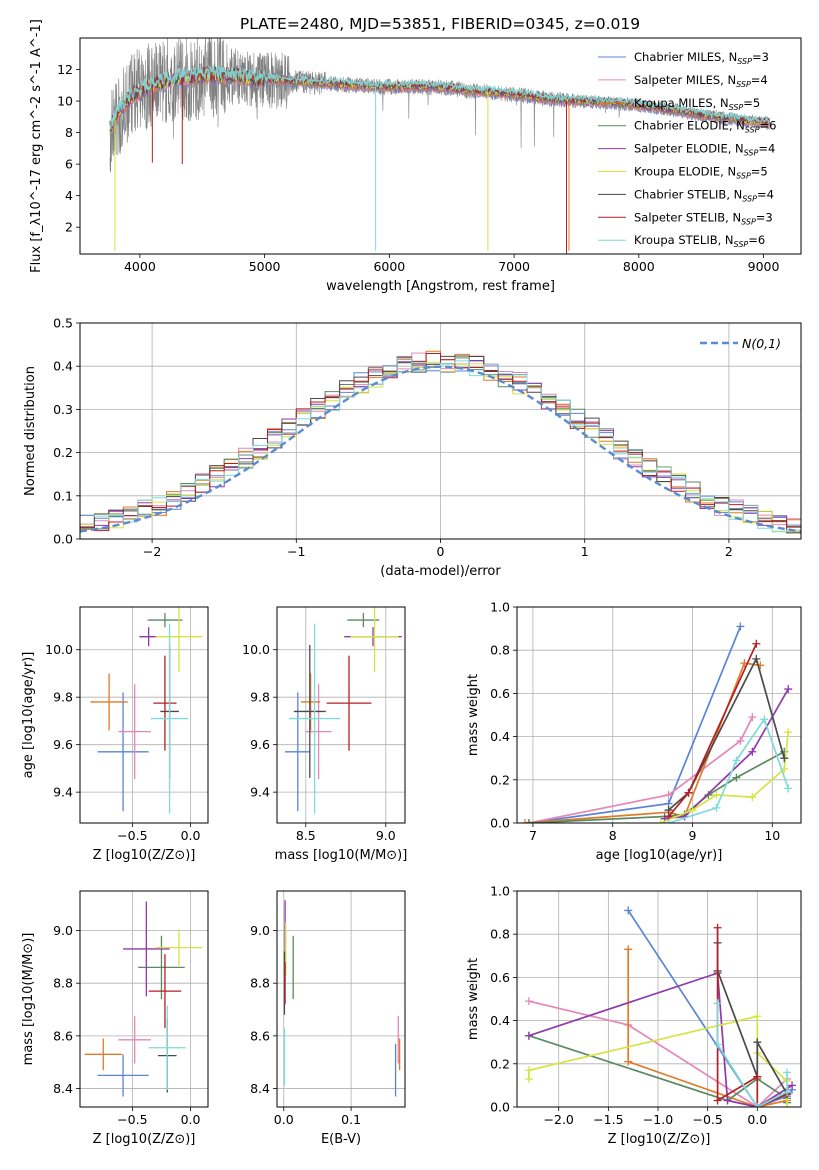 Image resolution: width=819 pixels, height=1170 pixels. Describe the element at coordinates (63, 983) in the screenshot. I see `y-tick-label: 8.8` at that location.